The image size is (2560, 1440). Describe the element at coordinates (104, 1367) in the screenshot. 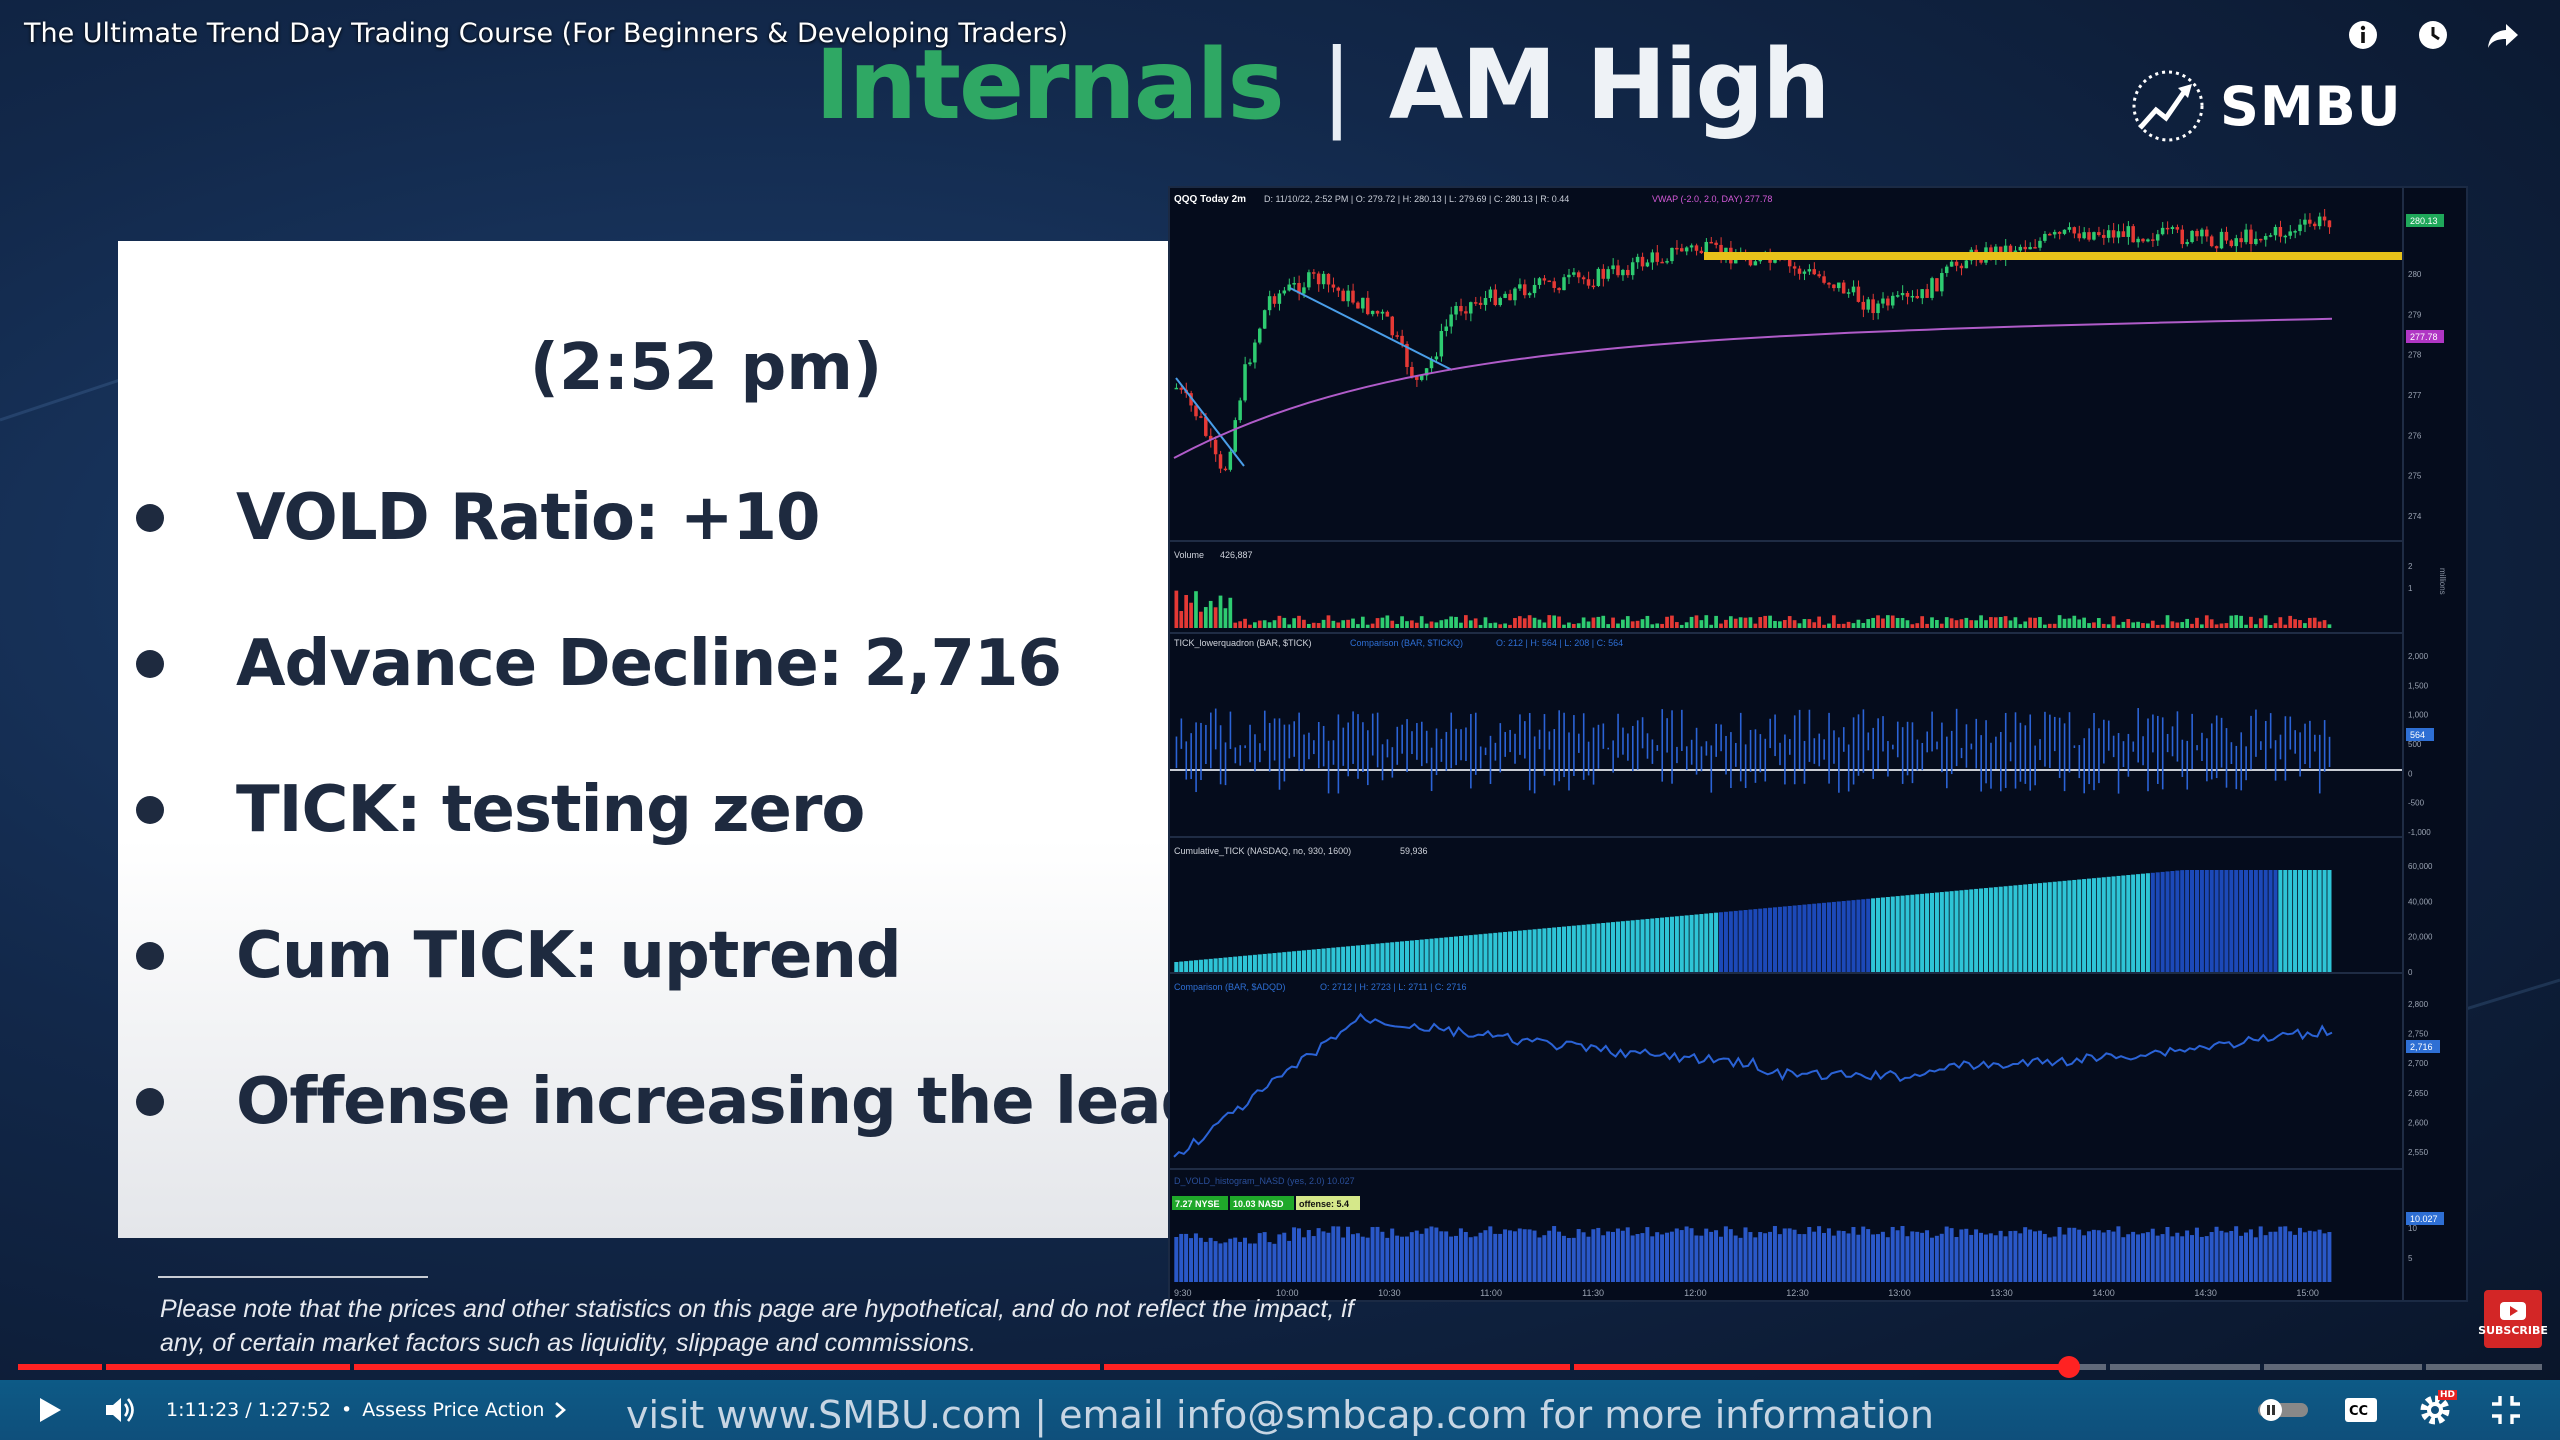

I see `chapter-marker` at that location.